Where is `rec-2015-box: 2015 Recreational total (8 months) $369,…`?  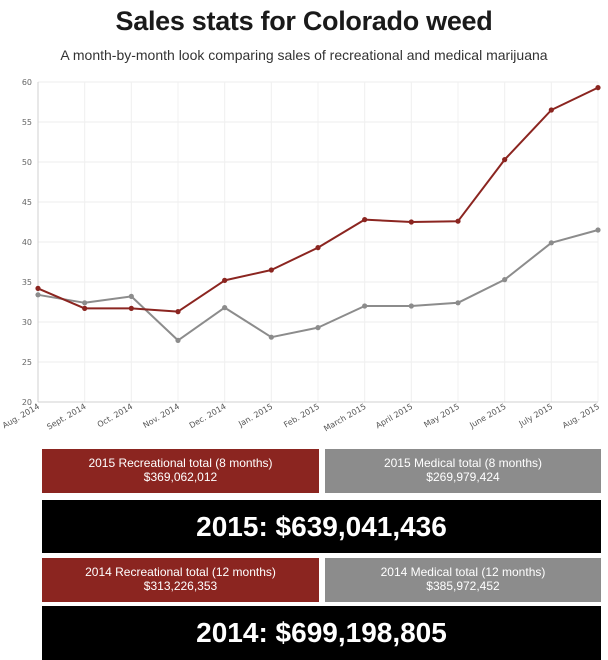 rec-2015-box: 2015 Recreational total (8 months) $369,… is located at coordinates (180, 471).